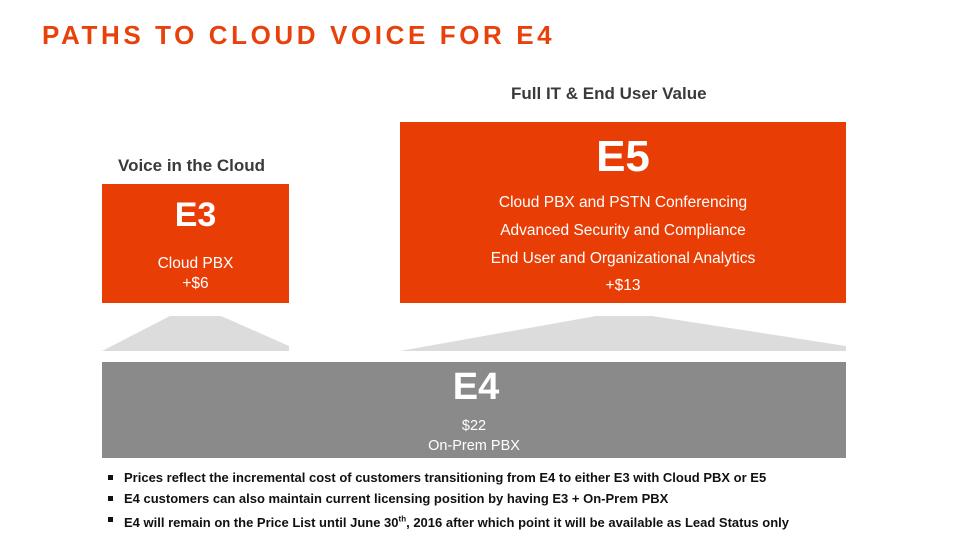 The height and width of the screenshot is (540, 960). What do you see at coordinates (623, 285) in the screenshot?
I see `e5-price: +$13` at bounding box center [623, 285].